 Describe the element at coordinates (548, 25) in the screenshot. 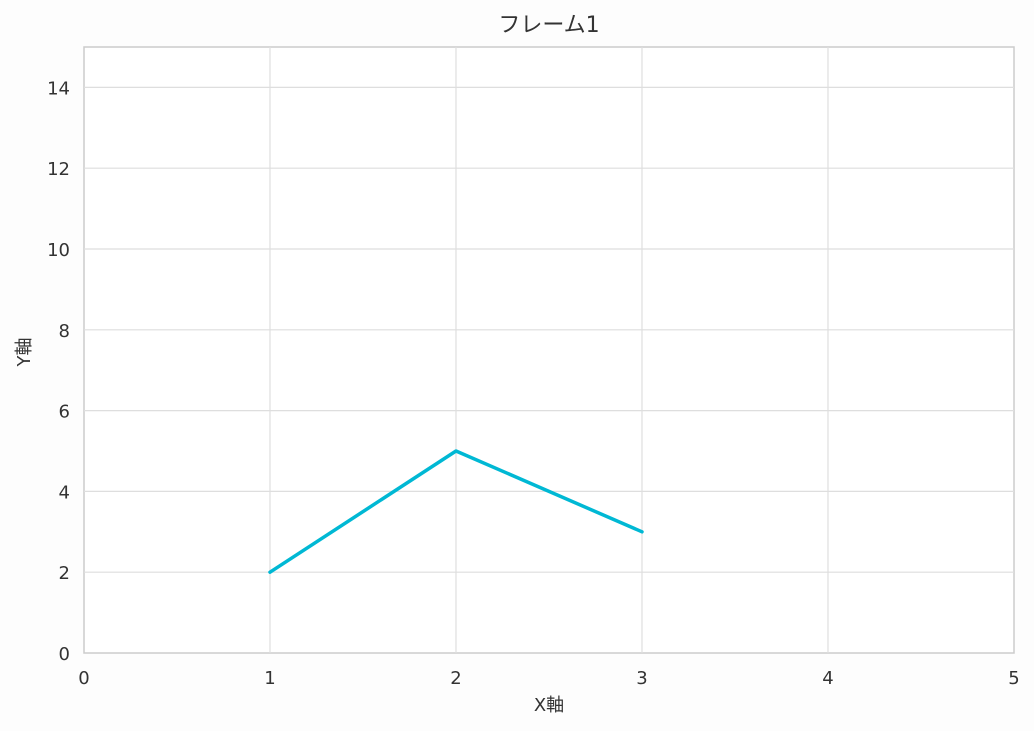

I see `chart-title: フレーム1` at that location.